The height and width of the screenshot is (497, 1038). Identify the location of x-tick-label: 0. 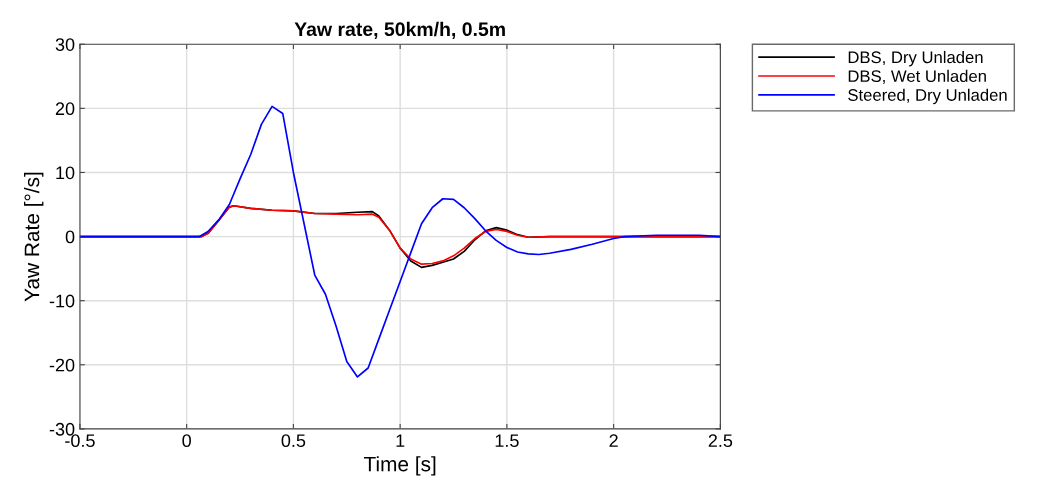
(186, 441).